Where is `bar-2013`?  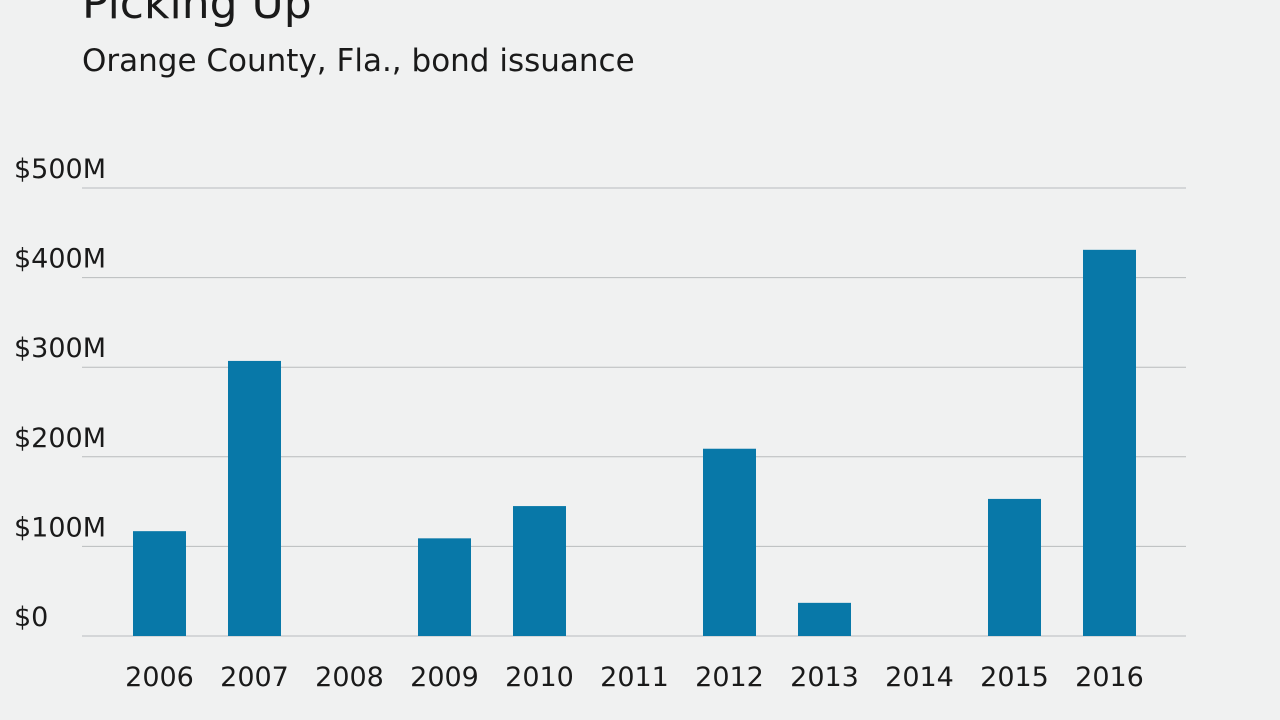
bar-2013 is located at coordinates (824, 619).